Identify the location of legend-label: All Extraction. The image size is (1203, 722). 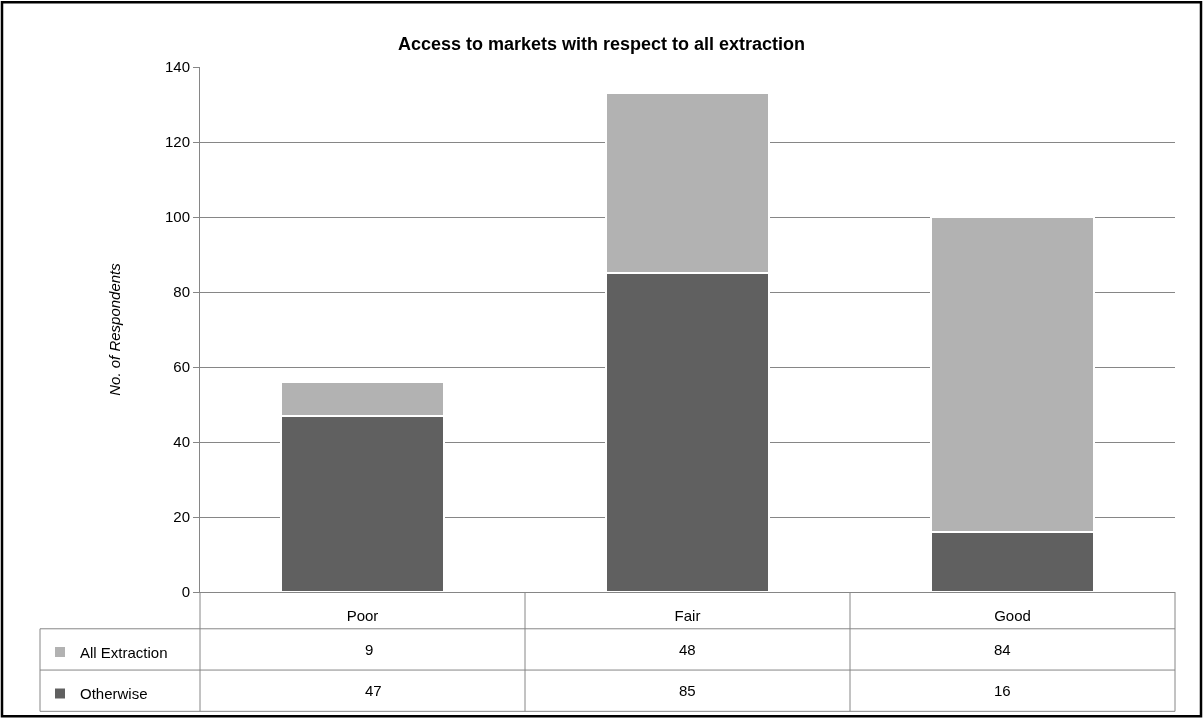
(124, 652).